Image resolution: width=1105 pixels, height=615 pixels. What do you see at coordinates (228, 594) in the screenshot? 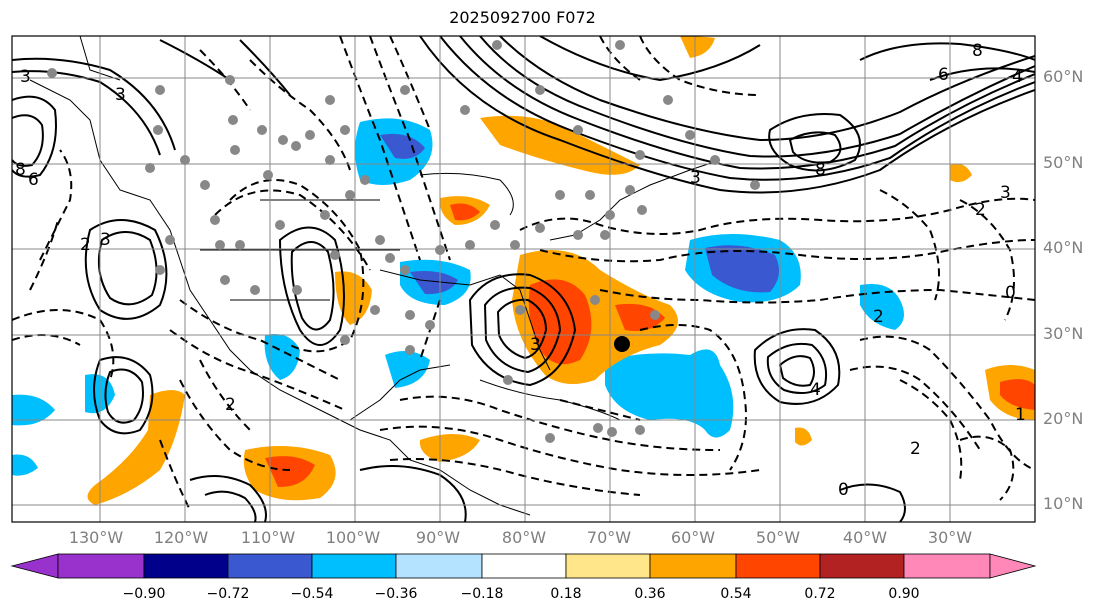
I see `colorbar-tick-label: −0.72` at bounding box center [228, 594].